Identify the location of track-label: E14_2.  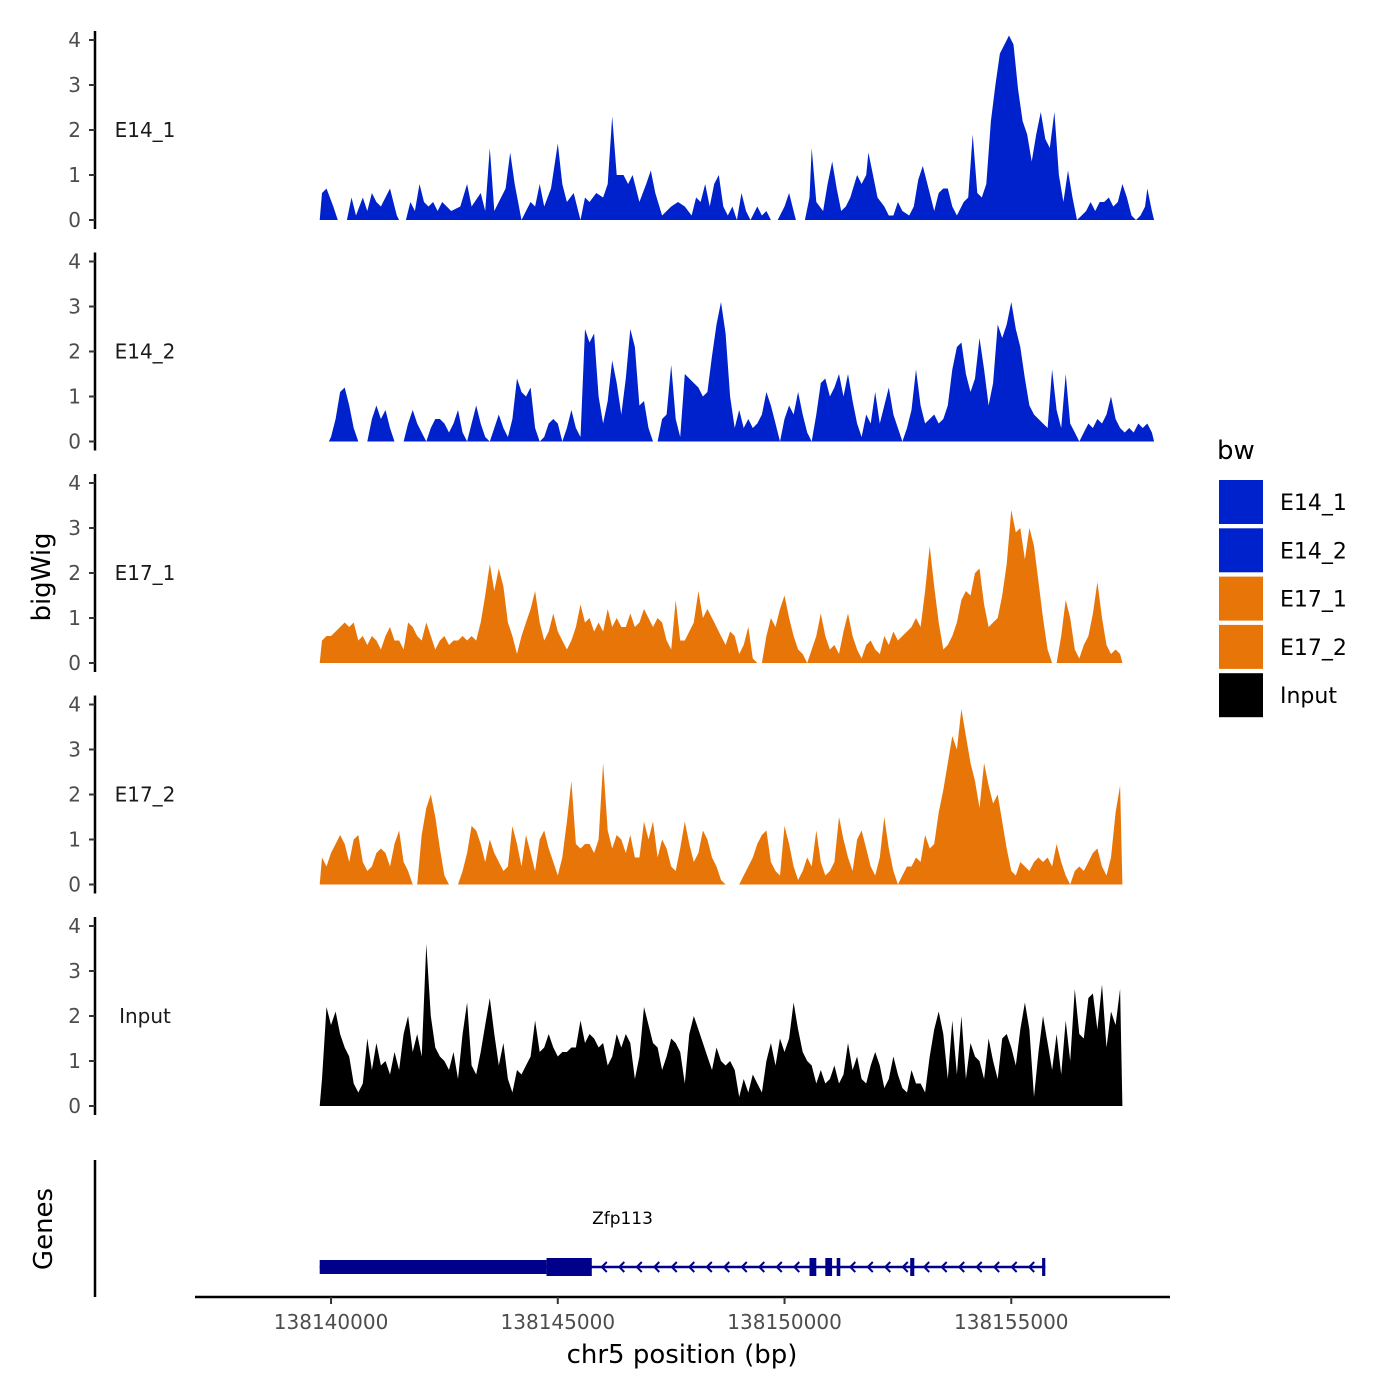
(145, 352).